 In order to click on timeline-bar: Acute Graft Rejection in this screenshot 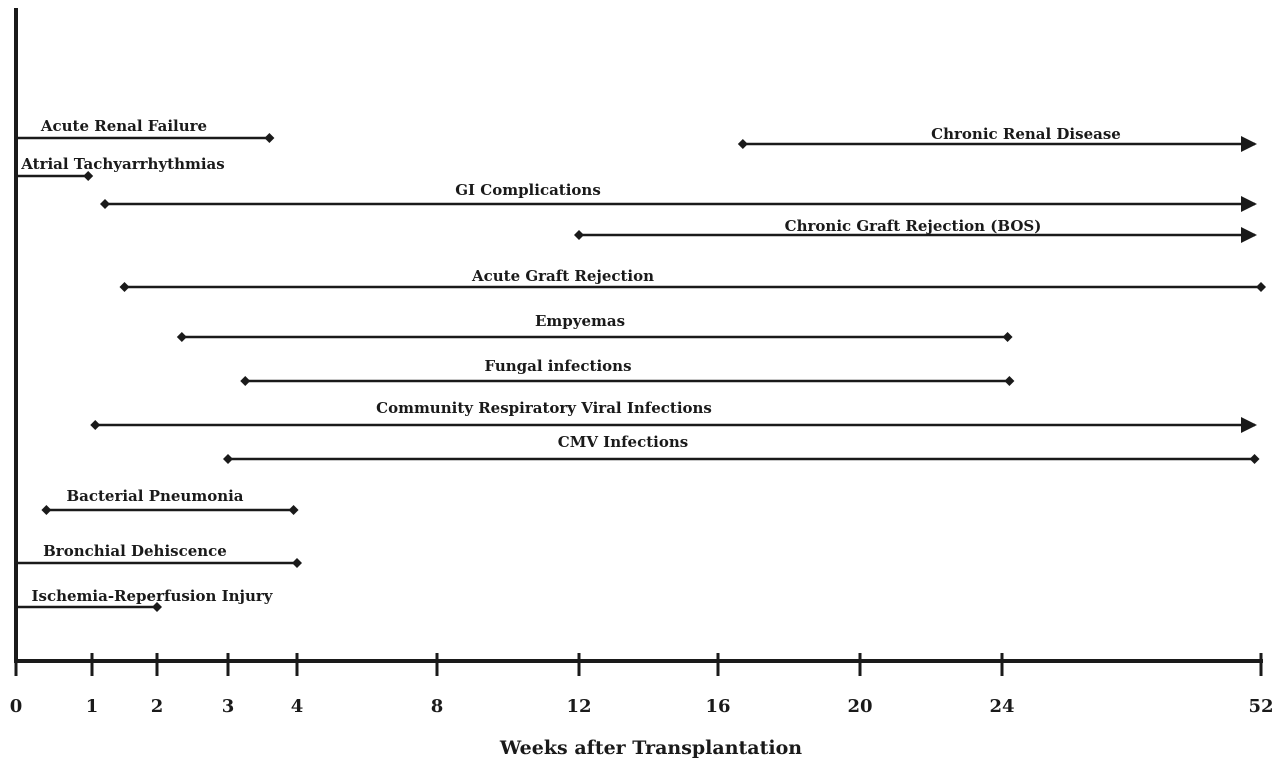, I will do `click(692, 279)`.